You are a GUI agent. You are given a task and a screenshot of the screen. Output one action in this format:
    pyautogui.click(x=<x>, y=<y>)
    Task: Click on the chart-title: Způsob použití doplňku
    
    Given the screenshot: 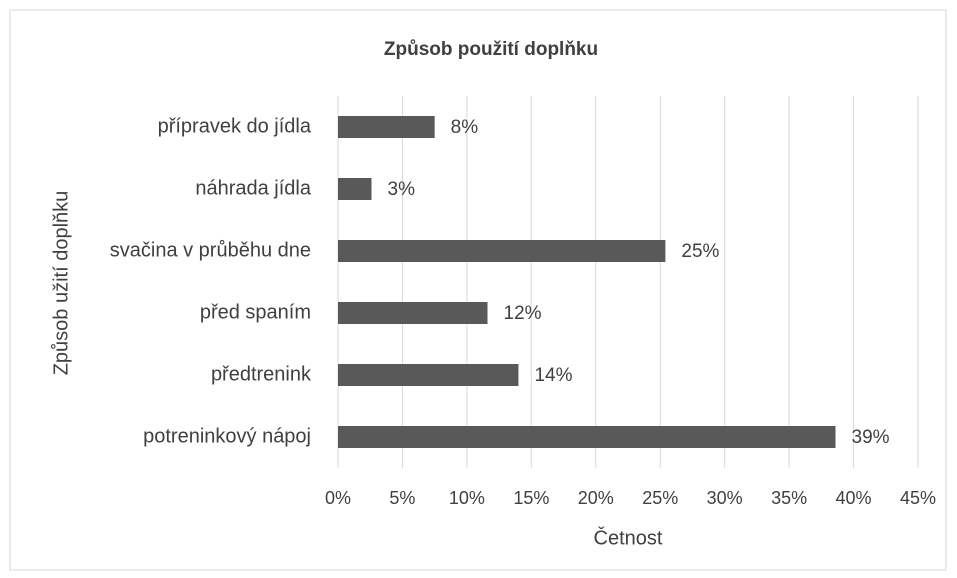 What is the action you would take?
    pyautogui.click(x=491, y=49)
    